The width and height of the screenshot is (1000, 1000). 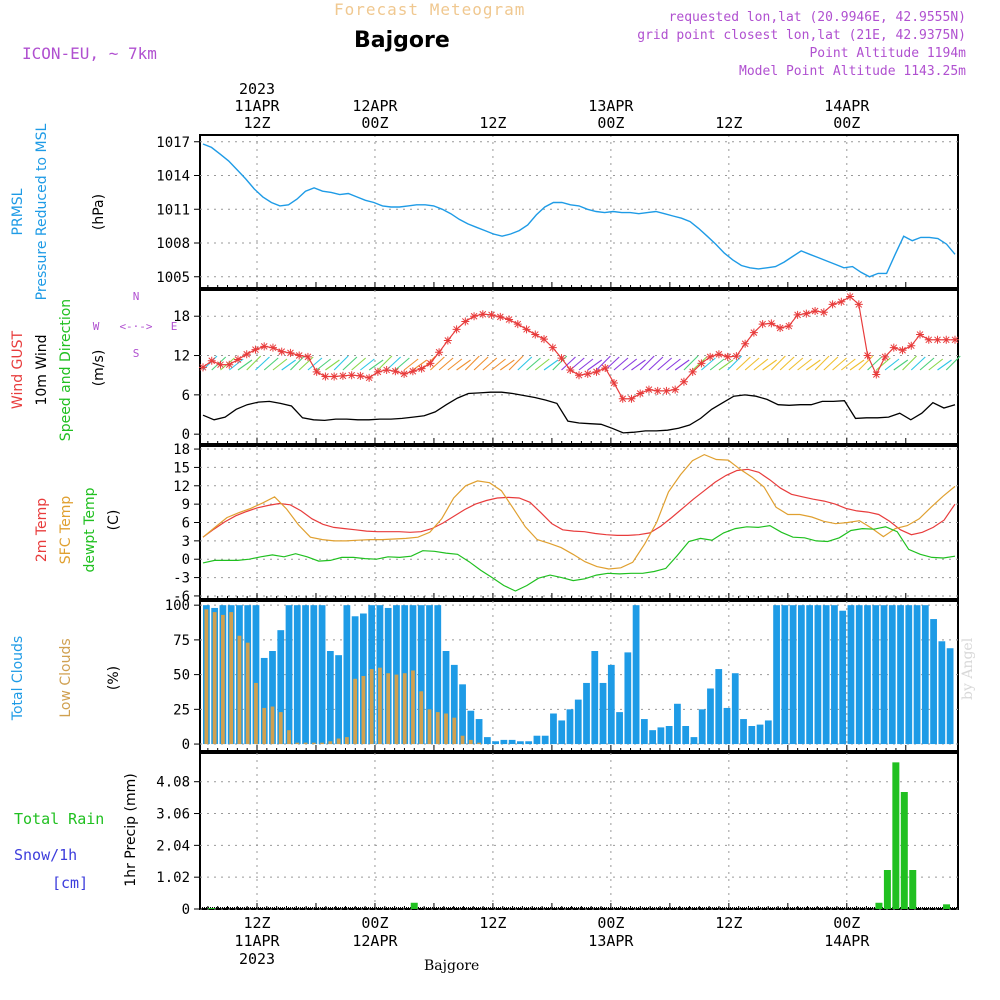 What do you see at coordinates (90, 529) in the screenshot?
I see `label-dewpt: dewpt Temp` at bounding box center [90, 529].